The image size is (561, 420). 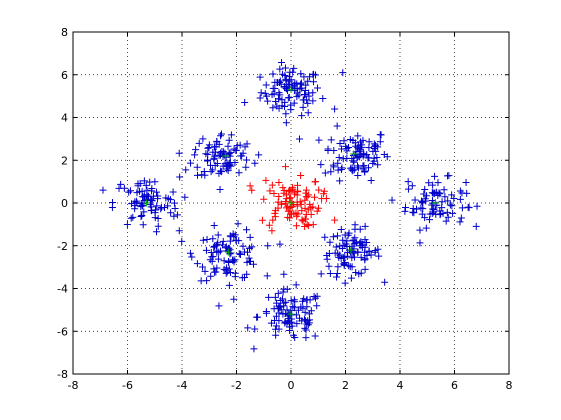 I want to click on centroid-point, so click(x=291, y=203).